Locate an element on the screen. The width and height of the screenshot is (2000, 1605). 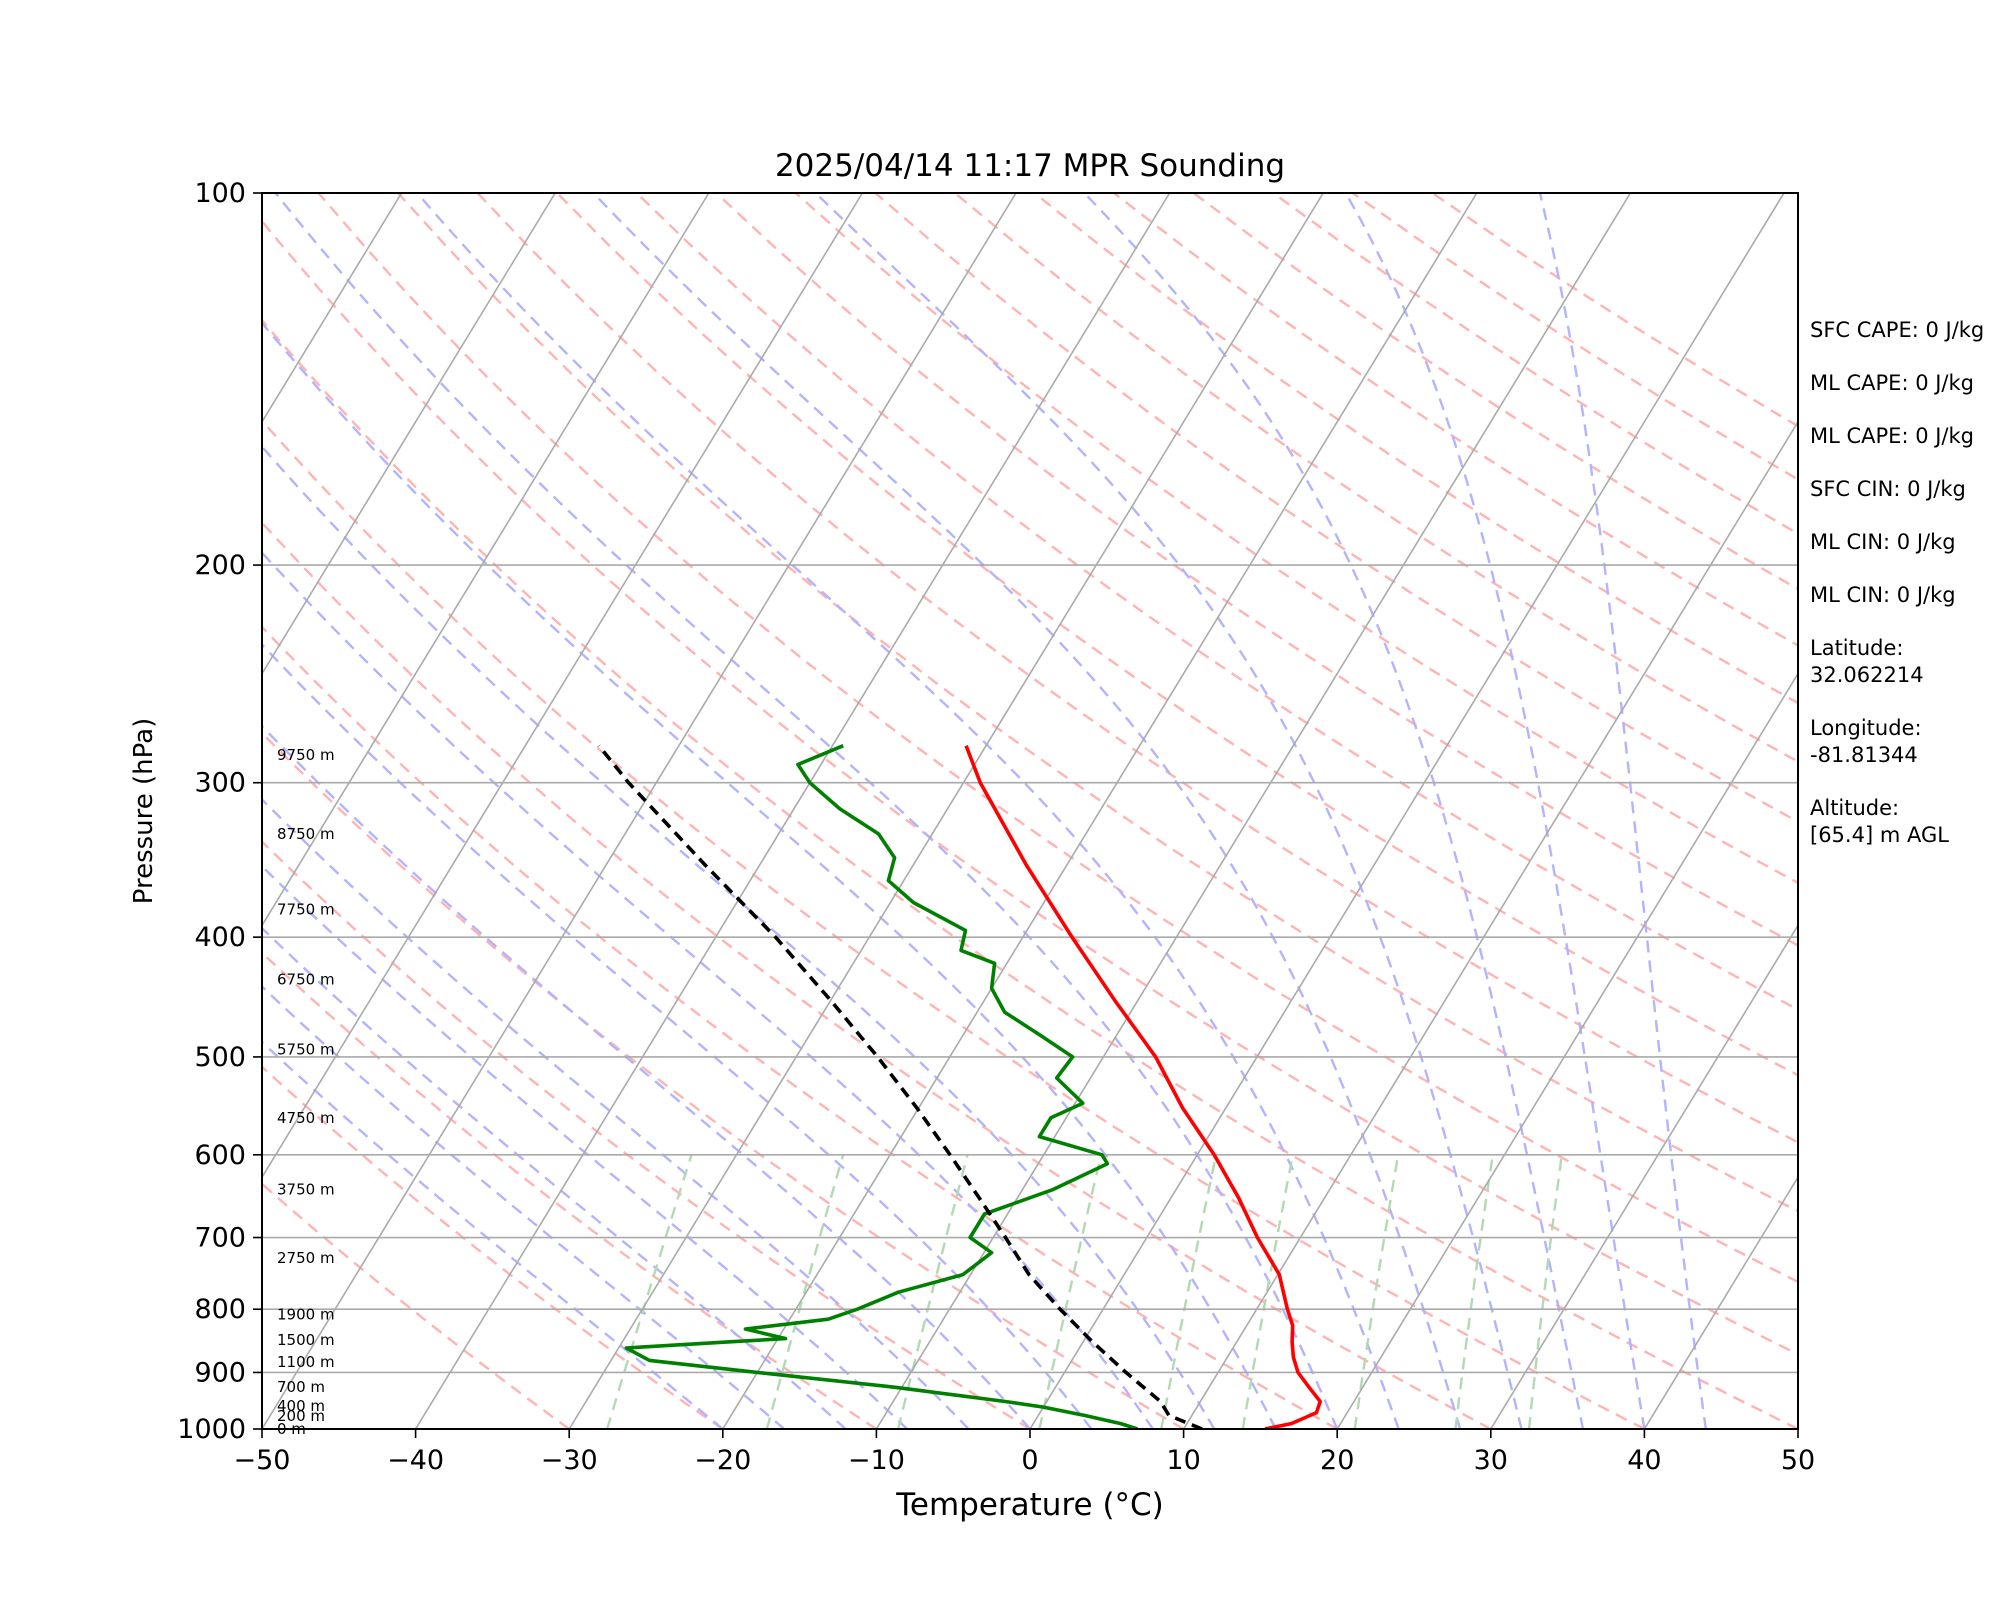
x-tick-label: −50 is located at coordinates (262, 1460).